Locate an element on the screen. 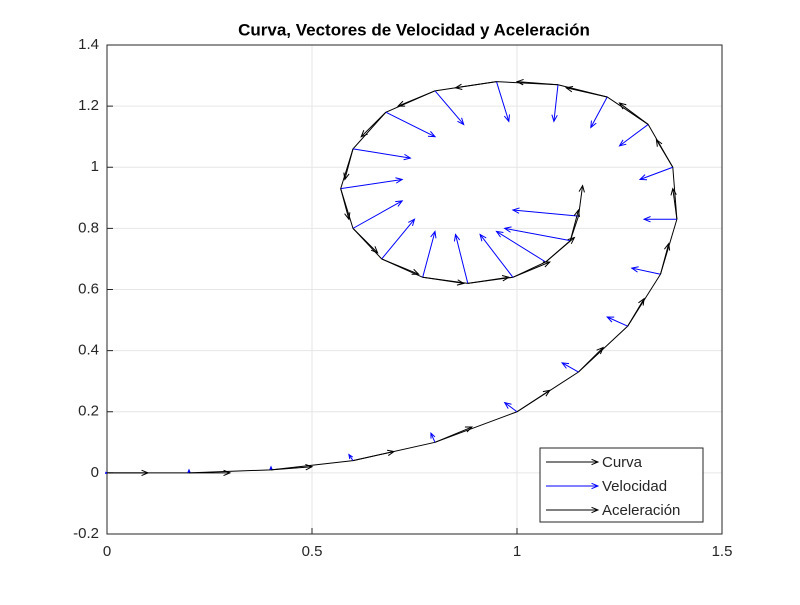 Image resolution: width=800 pixels, height=605 pixels. x-tick-label: 1 is located at coordinates (517, 551).